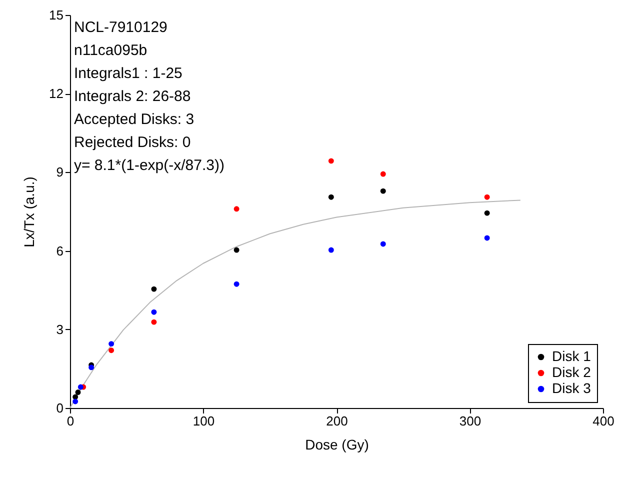 The width and height of the screenshot is (620, 477). What do you see at coordinates (111, 50) in the screenshot?
I see `annotation: n11ca095b` at bounding box center [111, 50].